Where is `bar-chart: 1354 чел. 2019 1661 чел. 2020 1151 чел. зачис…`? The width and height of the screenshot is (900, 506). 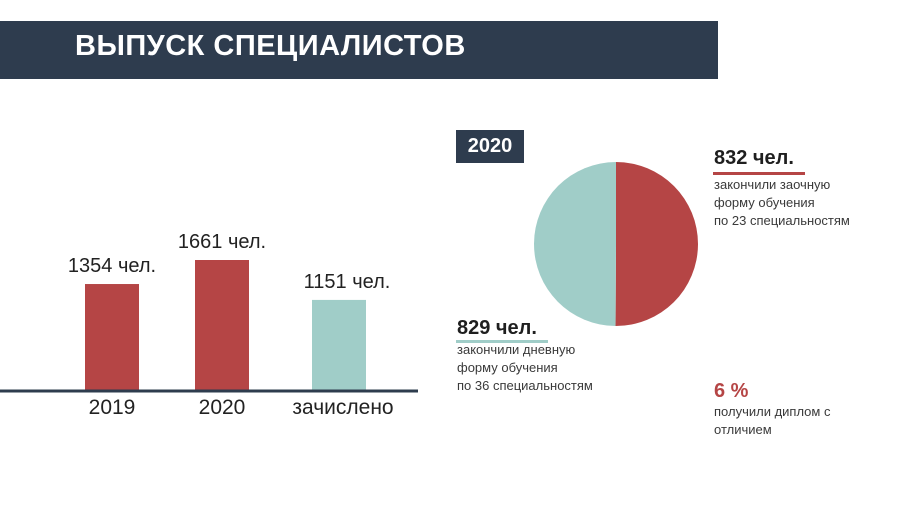
bar-chart: 1354 чел. 2019 1661 чел. 2020 1151 чел. зачис… is located at coordinates (231, 325).